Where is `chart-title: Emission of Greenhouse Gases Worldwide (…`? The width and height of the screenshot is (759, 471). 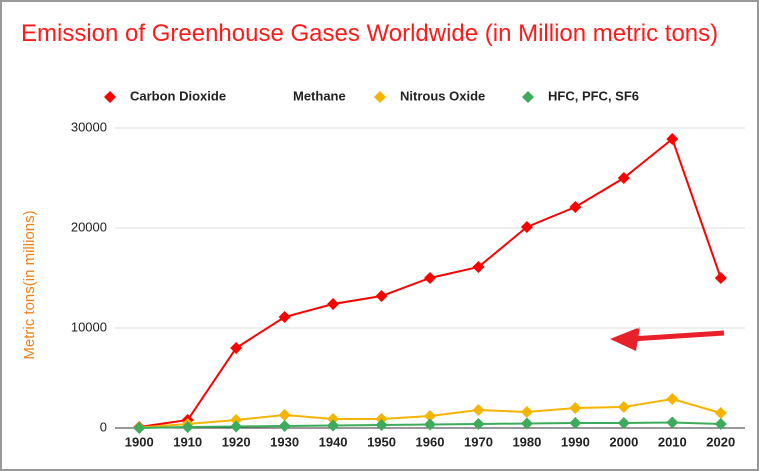 chart-title: Emission of Greenhouse Gases Worldwide (… is located at coordinates (370, 33).